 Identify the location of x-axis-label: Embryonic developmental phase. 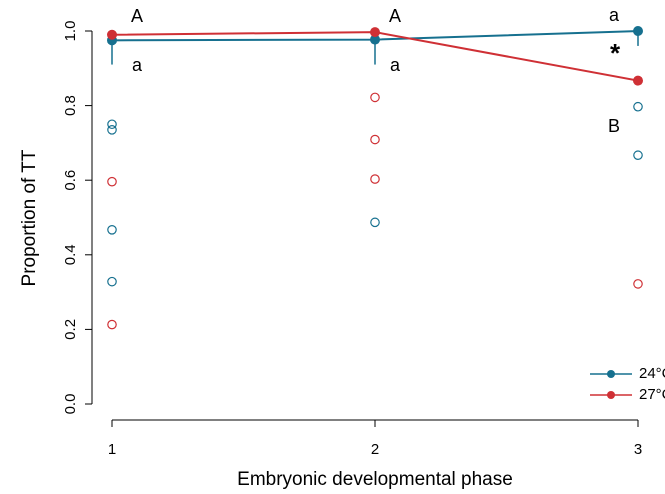
(375, 479).